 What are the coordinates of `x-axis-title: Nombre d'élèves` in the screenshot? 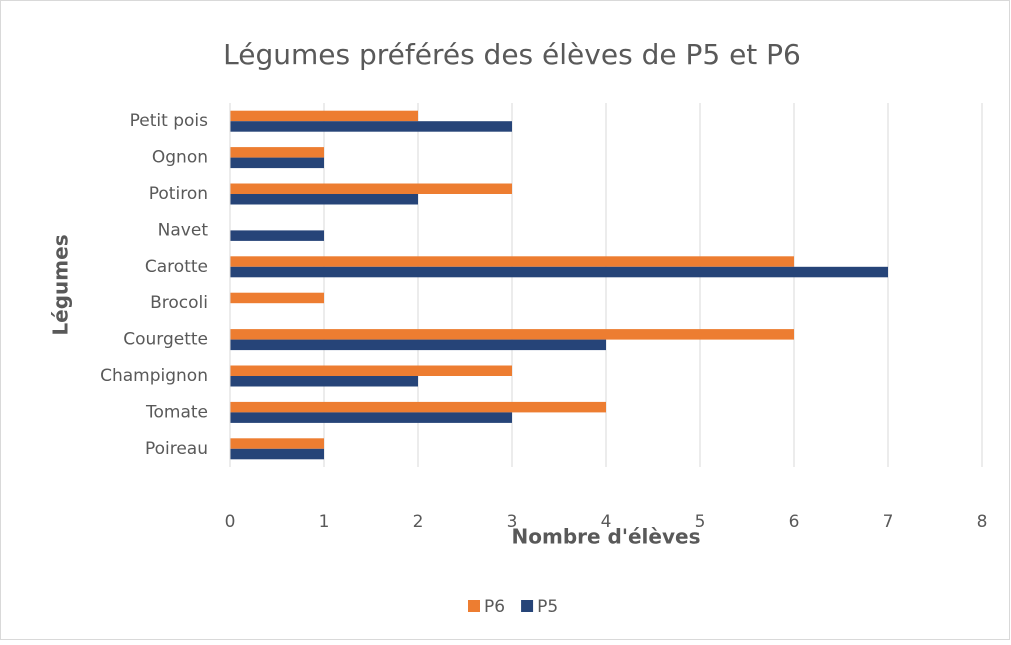 It's located at (606, 537).